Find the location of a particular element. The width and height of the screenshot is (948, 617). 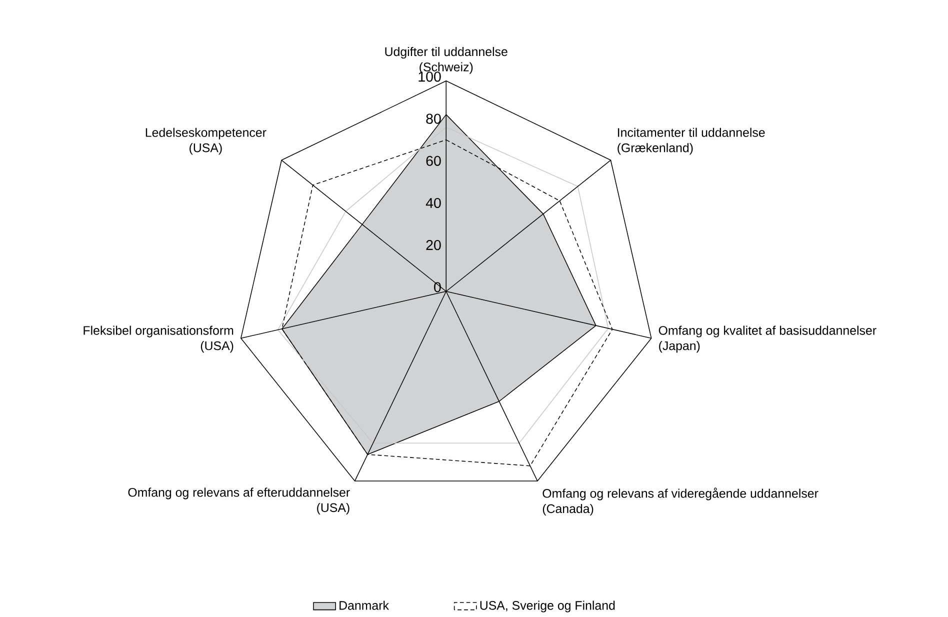

spoke-label: Omfang og relevans af efteruddannelser (USA) is located at coordinates (239, 501).